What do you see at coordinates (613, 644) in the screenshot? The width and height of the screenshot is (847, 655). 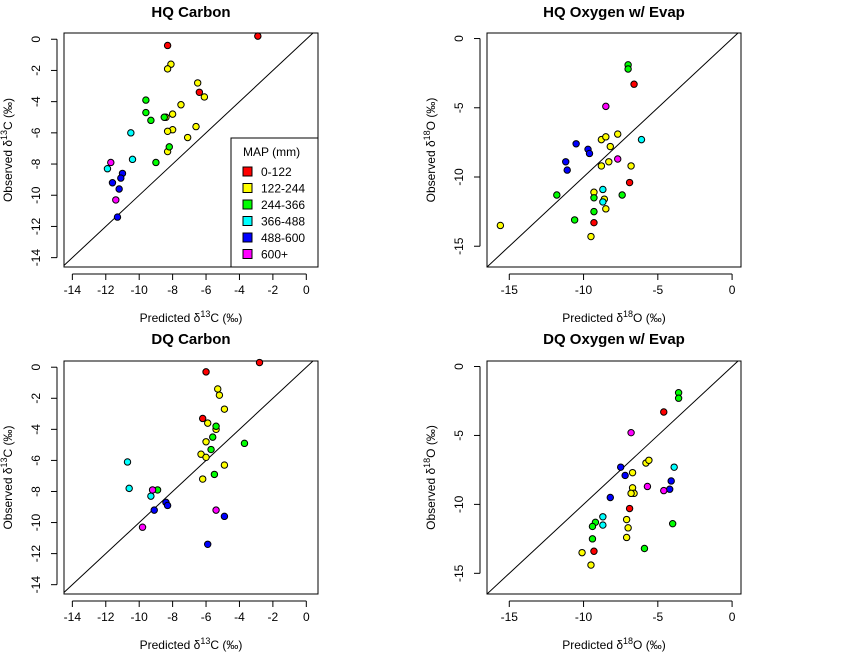 I see `x-axis-label: Predicted δ18O (‰)` at bounding box center [613, 644].